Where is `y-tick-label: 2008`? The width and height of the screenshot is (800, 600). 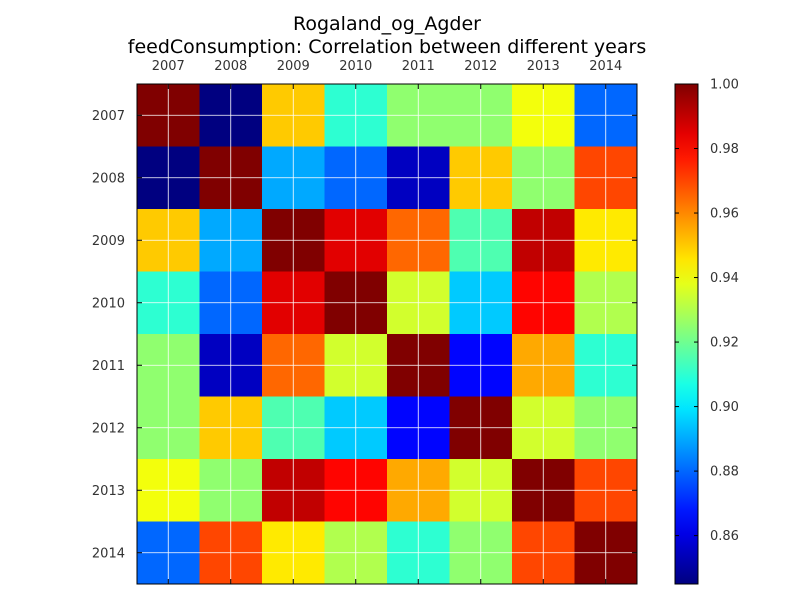
y-tick-label: 2008 is located at coordinates (108, 178).